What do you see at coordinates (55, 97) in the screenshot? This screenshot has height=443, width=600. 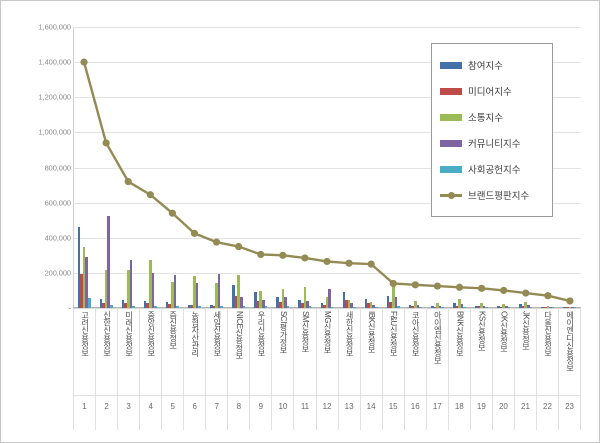 I see `y-axis-tick-label: 1,200,000` at bounding box center [55, 97].